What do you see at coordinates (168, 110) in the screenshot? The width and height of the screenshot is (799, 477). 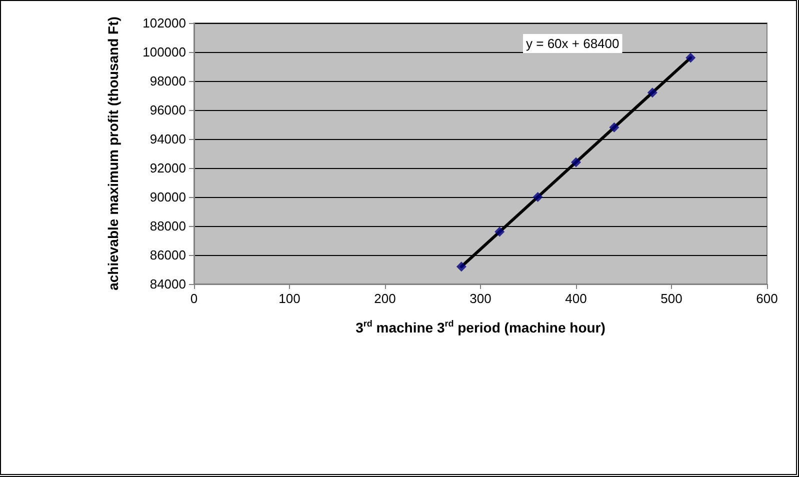 I see `y-tick-label: 96000` at bounding box center [168, 110].